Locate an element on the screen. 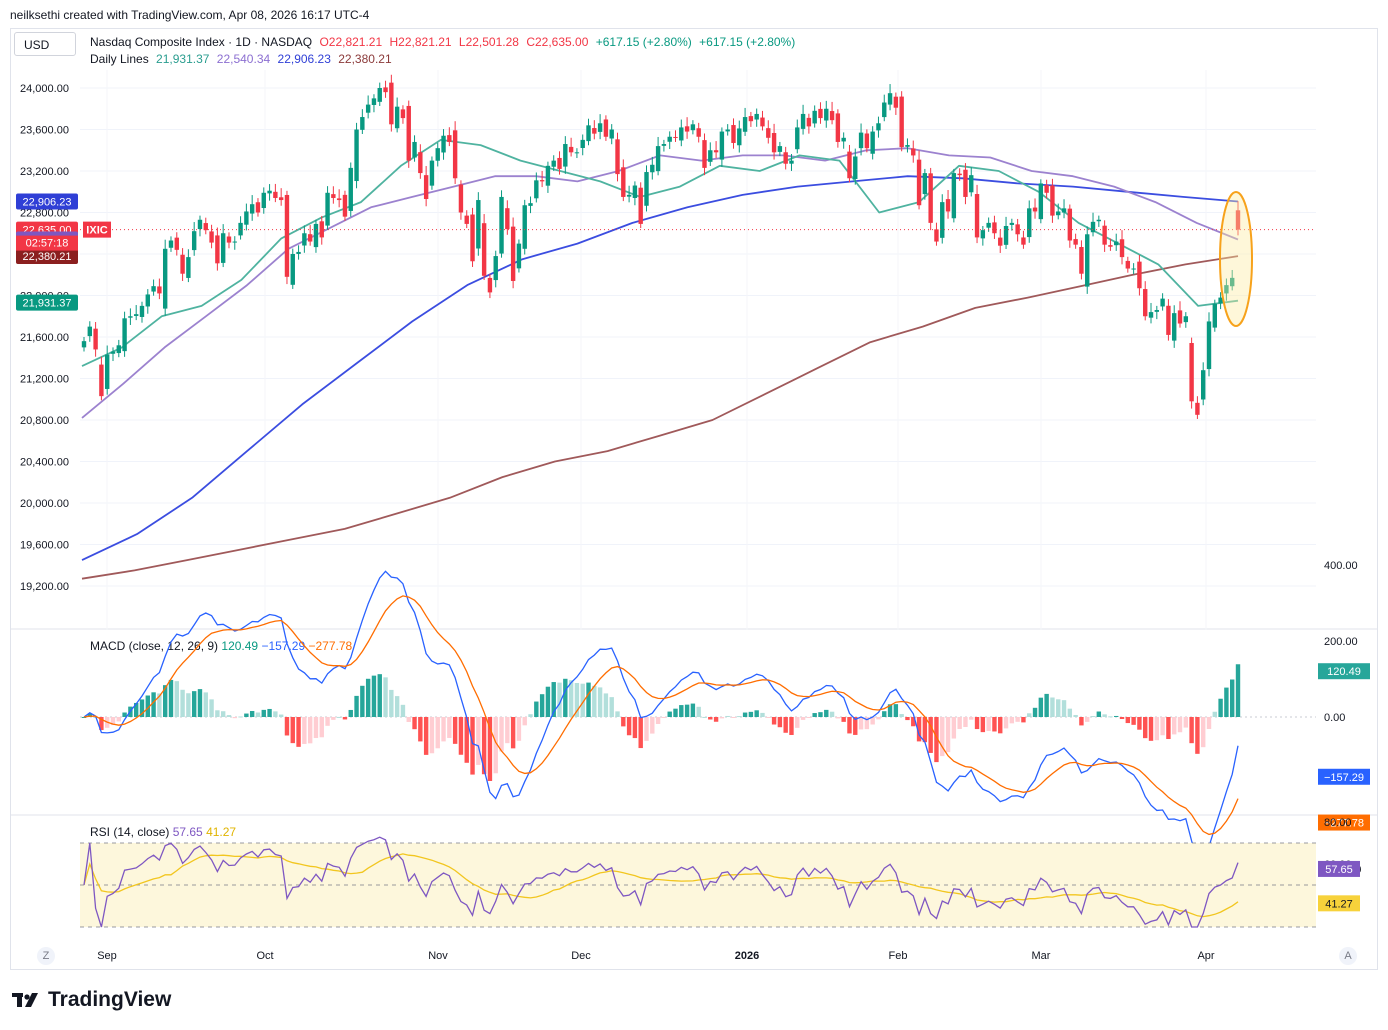  ohlc-open: O22,821.21 is located at coordinates (351, 42).